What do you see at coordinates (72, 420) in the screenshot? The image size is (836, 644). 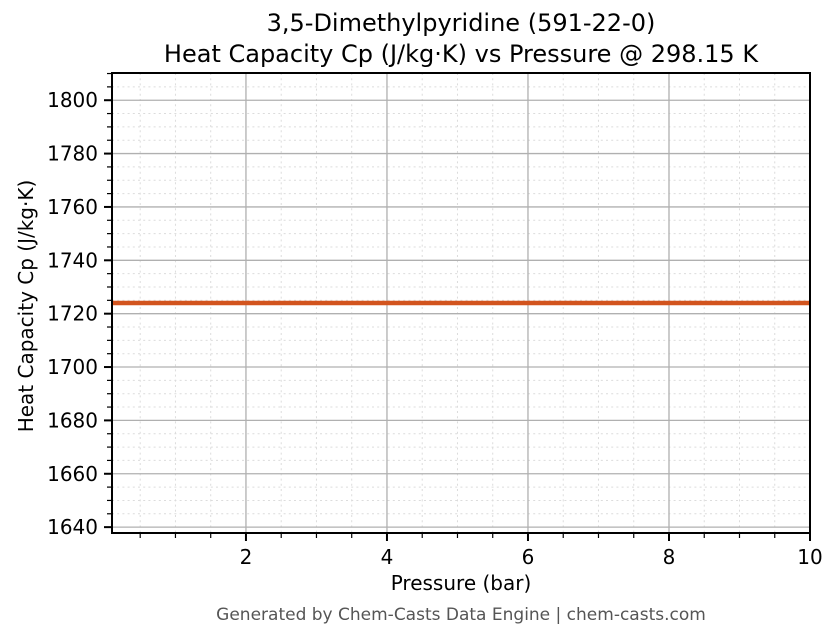 I see `y-tick-label: 1680` at bounding box center [72, 420].